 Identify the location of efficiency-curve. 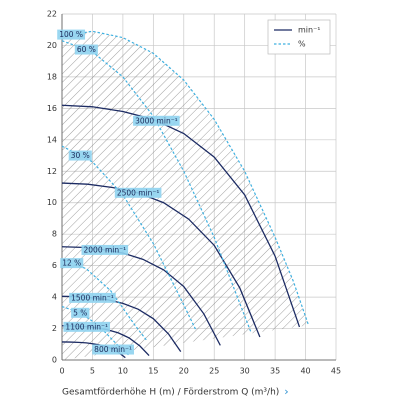
(104, 300).